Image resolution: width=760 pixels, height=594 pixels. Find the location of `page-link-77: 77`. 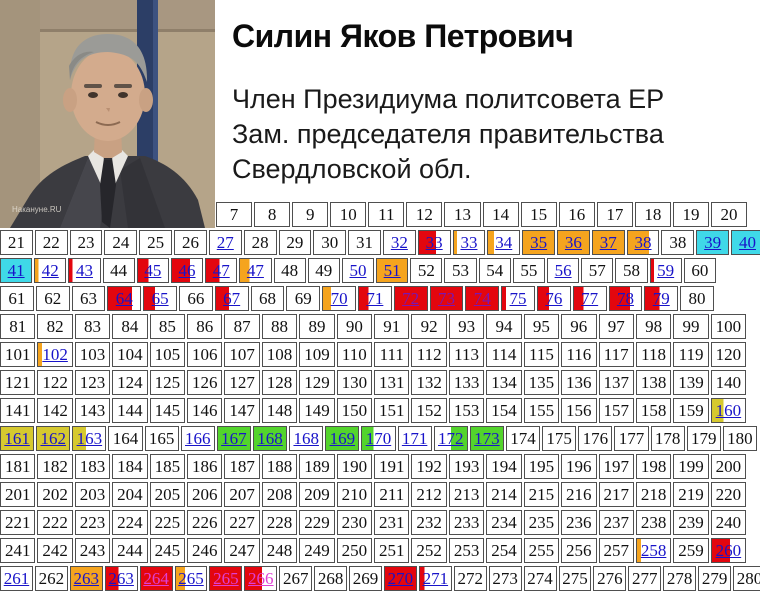

page-link-77: 77 is located at coordinates (589, 298).